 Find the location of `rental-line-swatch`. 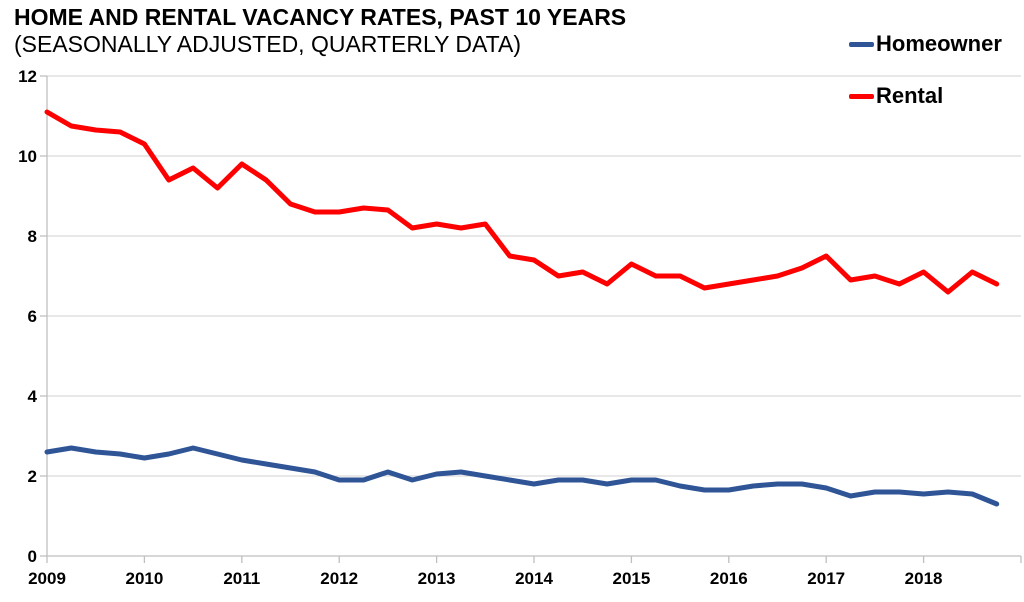

rental-line-swatch is located at coordinates (861, 96).